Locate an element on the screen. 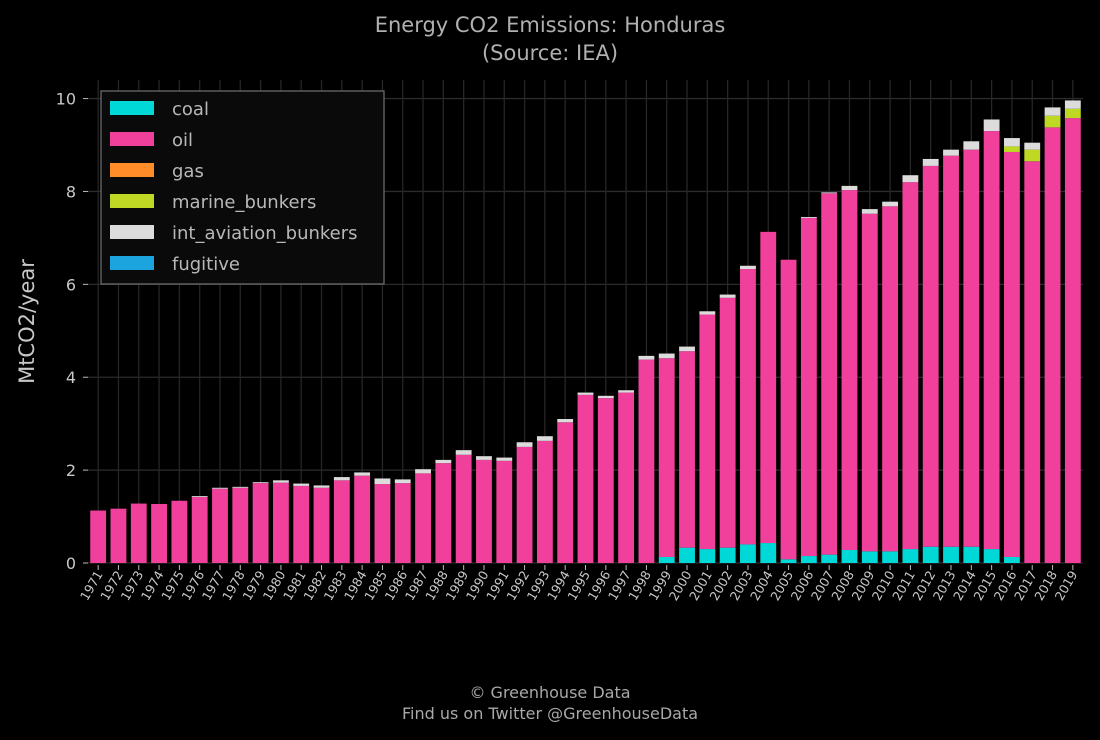 The image size is (1100, 740). y-tick-label: 10 is located at coordinates (66, 99).